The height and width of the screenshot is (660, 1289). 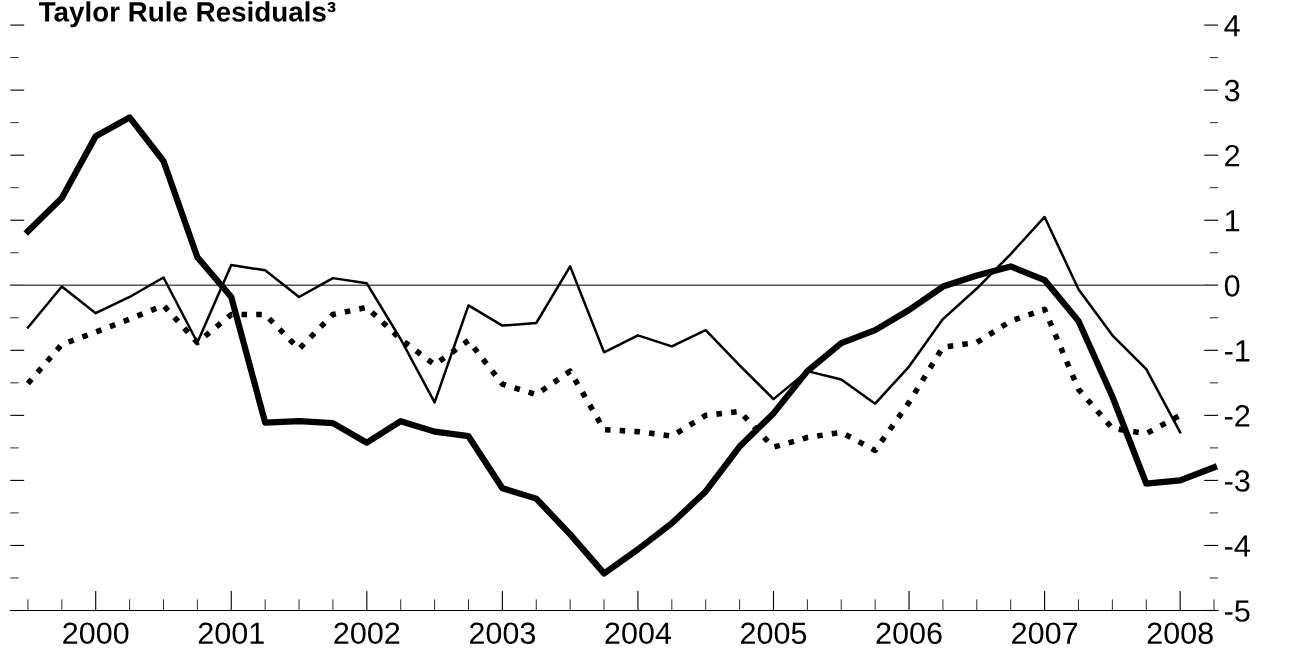 What do you see at coordinates (1237, 546) in the screenshot?
I see `y-tick-label: -4` at bounding box center [1237, 546].